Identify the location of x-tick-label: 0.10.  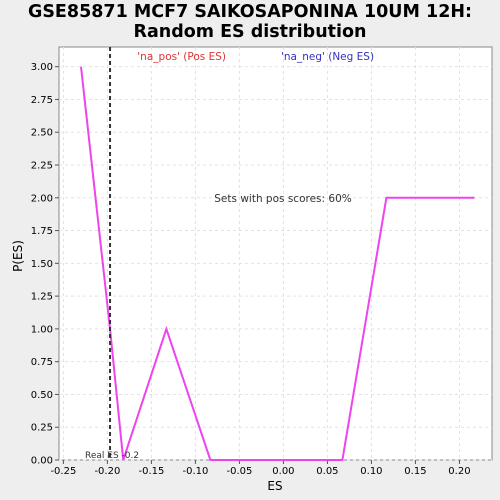
(371, 471).